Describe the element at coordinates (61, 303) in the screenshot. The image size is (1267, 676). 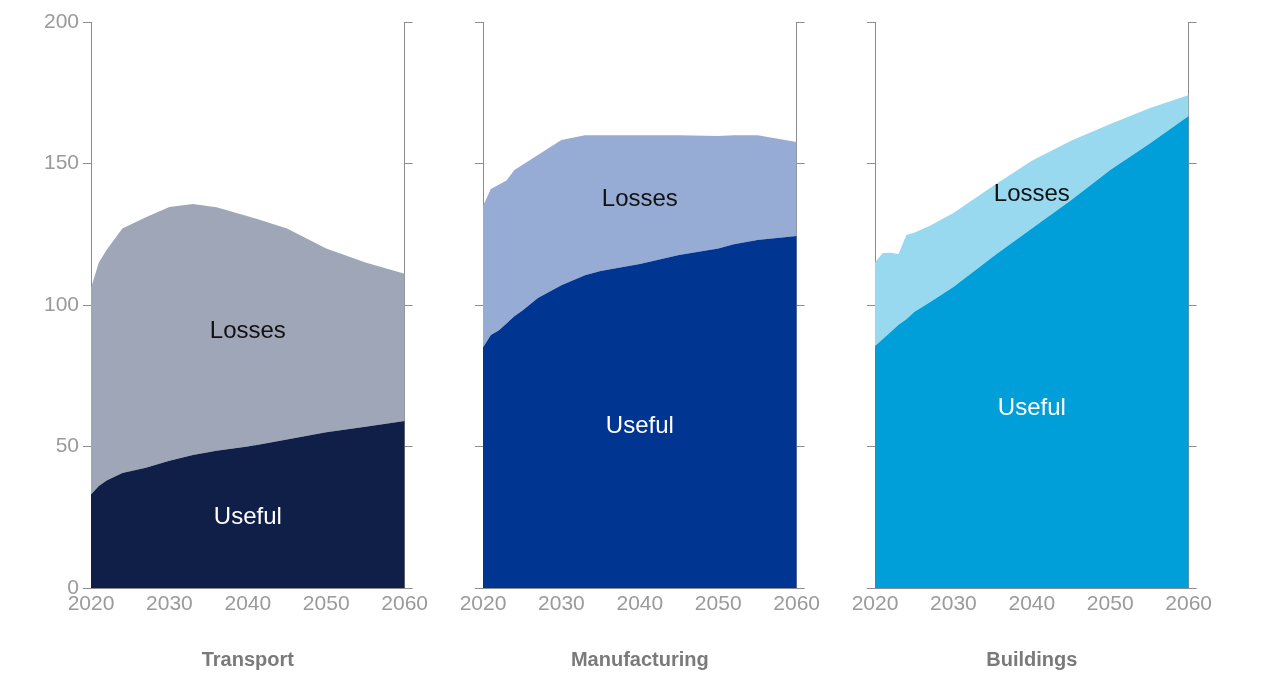
I see `y-tick-label: 100` at that location.